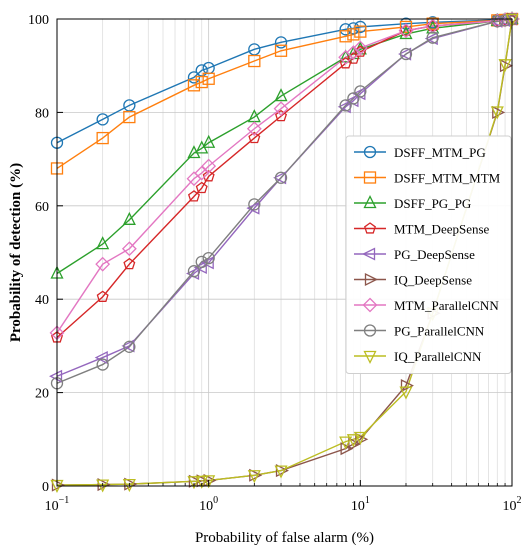  Describe the element at coordinates (208, 504) in the screenshot. I see `x-tick-label: 10⁰` at that location.